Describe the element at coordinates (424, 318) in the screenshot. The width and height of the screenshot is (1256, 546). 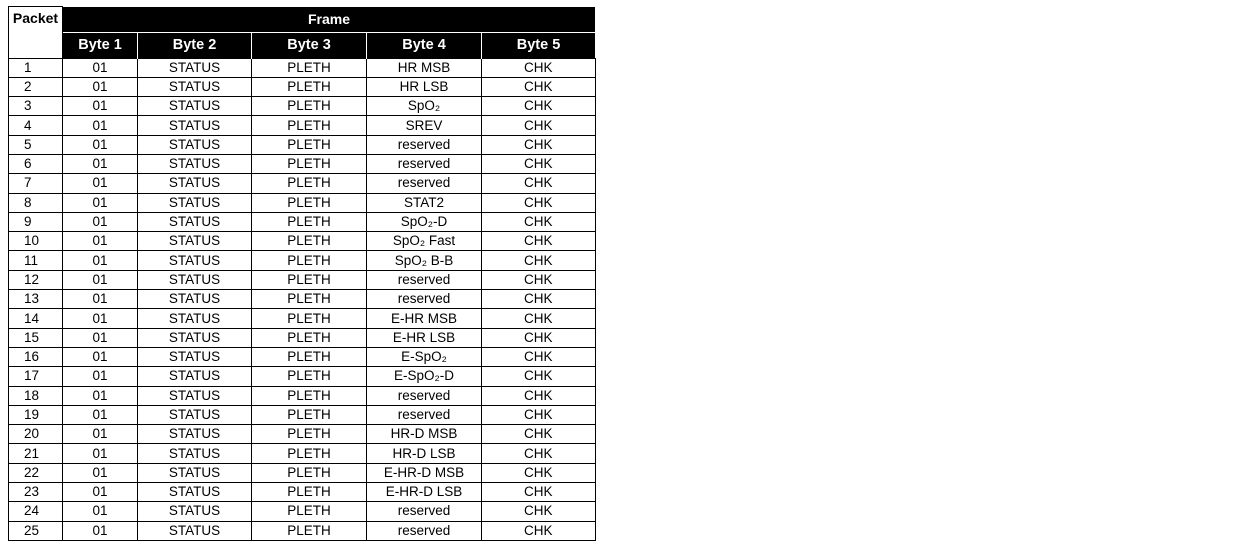
I see `byte-4-cell: E-HR MSB` at that location.